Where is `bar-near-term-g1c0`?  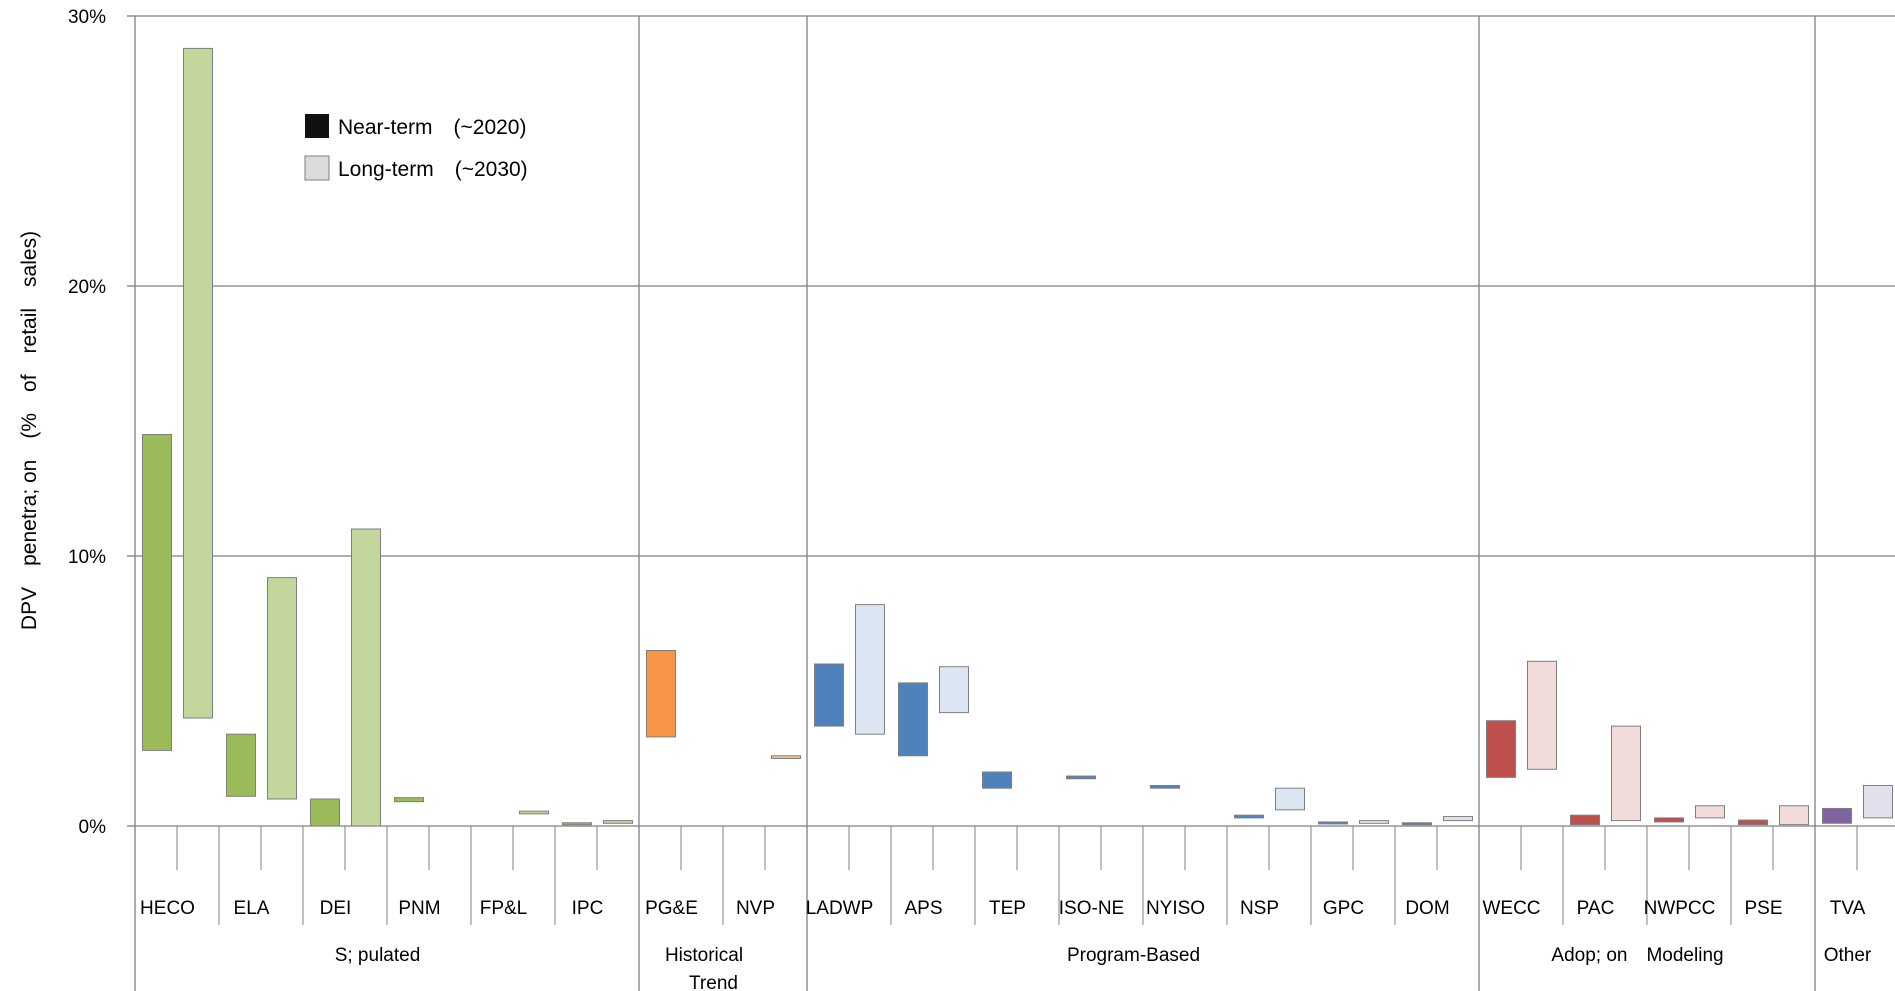
bar-near-term-g1c0 is located at coordinates (661, 694).